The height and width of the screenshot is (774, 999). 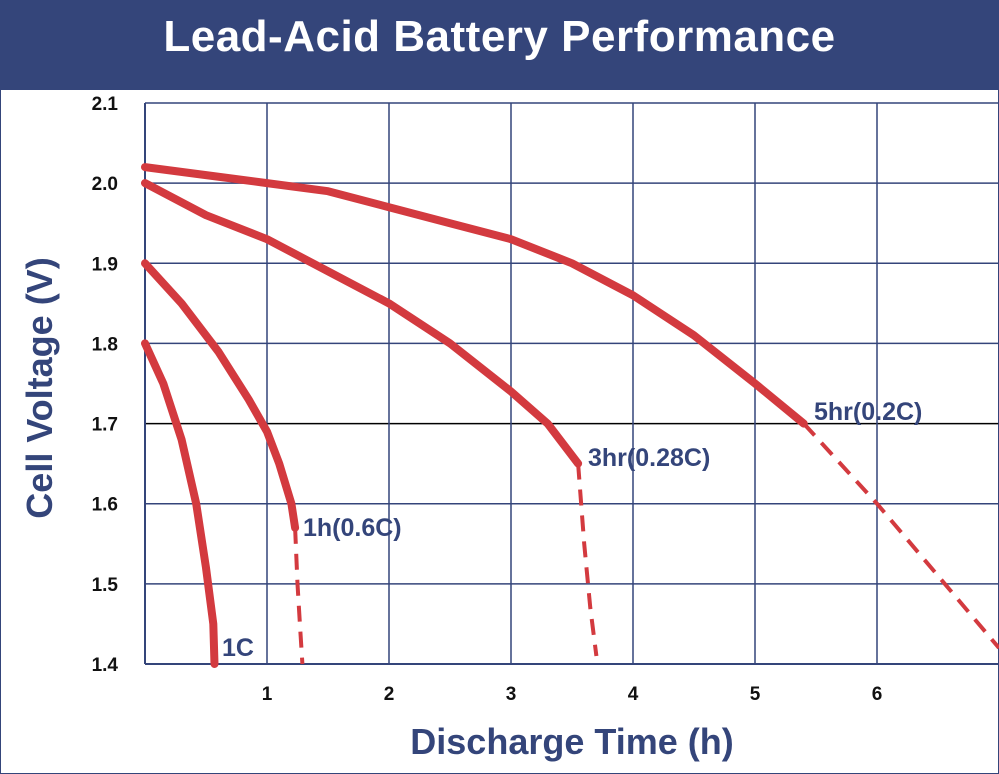 I want to click on y-tick-label: 2.0, so click(x=105, y=184).